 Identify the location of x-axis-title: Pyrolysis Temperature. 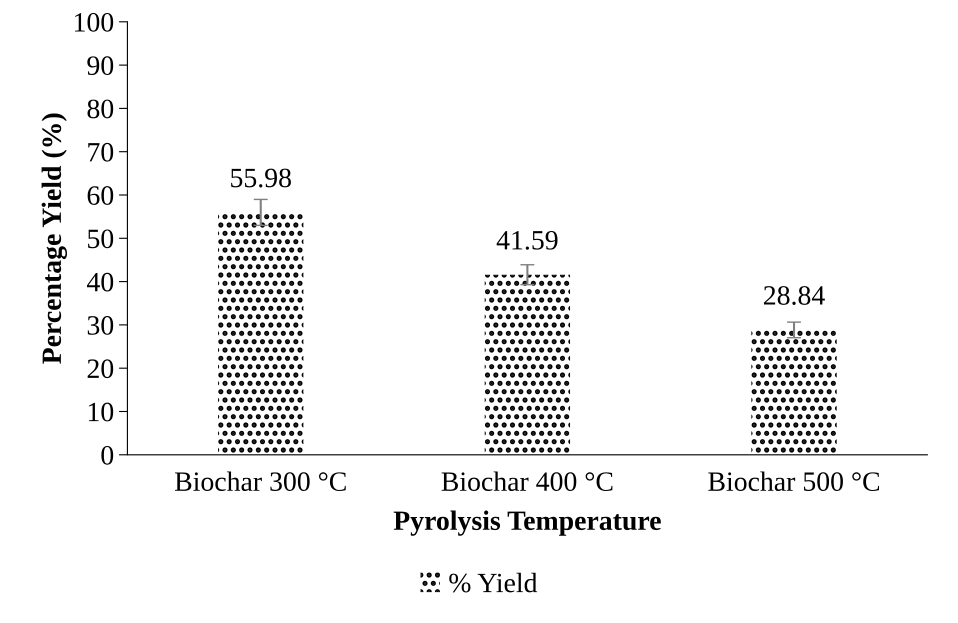
(527, 523).